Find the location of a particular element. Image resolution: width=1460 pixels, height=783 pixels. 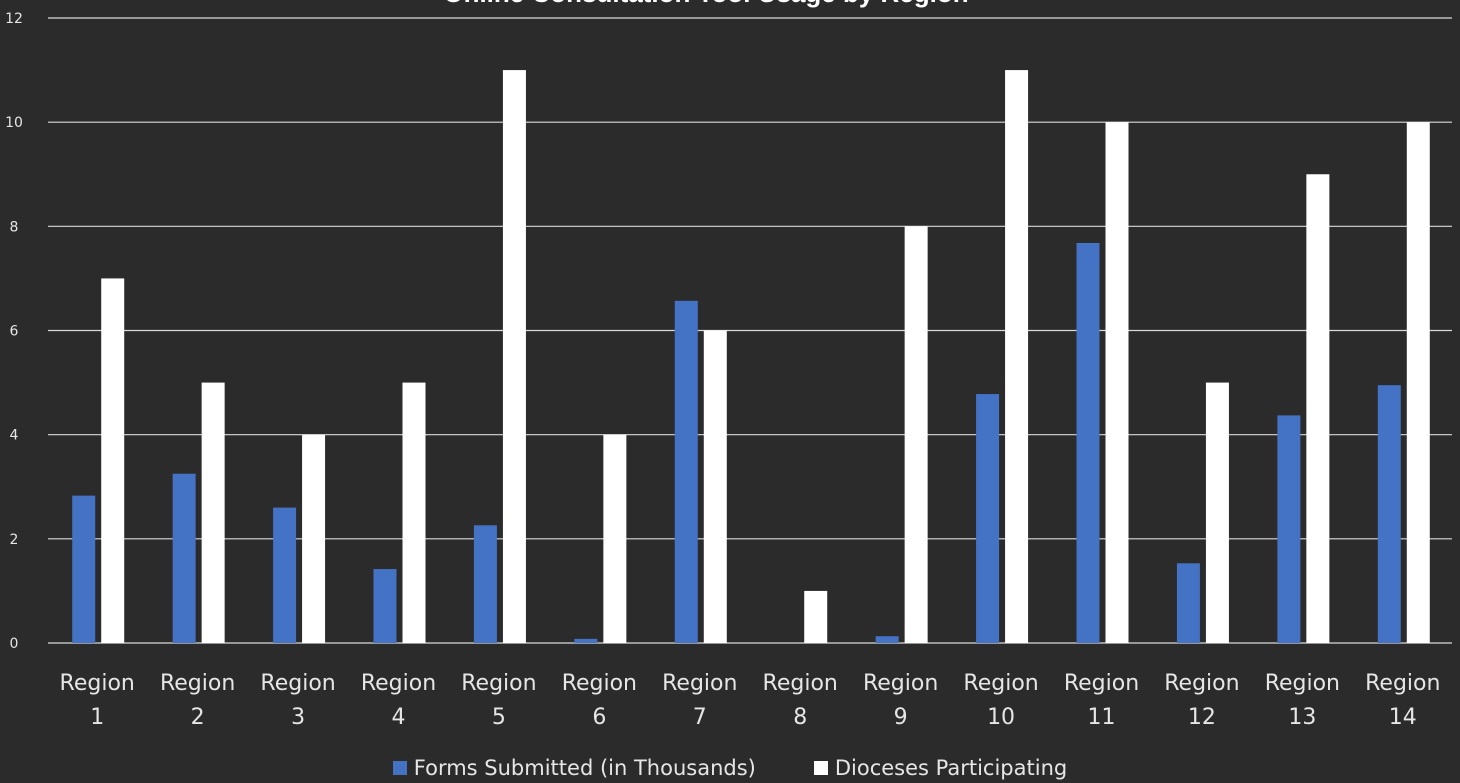

x-tick-label: Region 2 is located at coordinates (197, 700).